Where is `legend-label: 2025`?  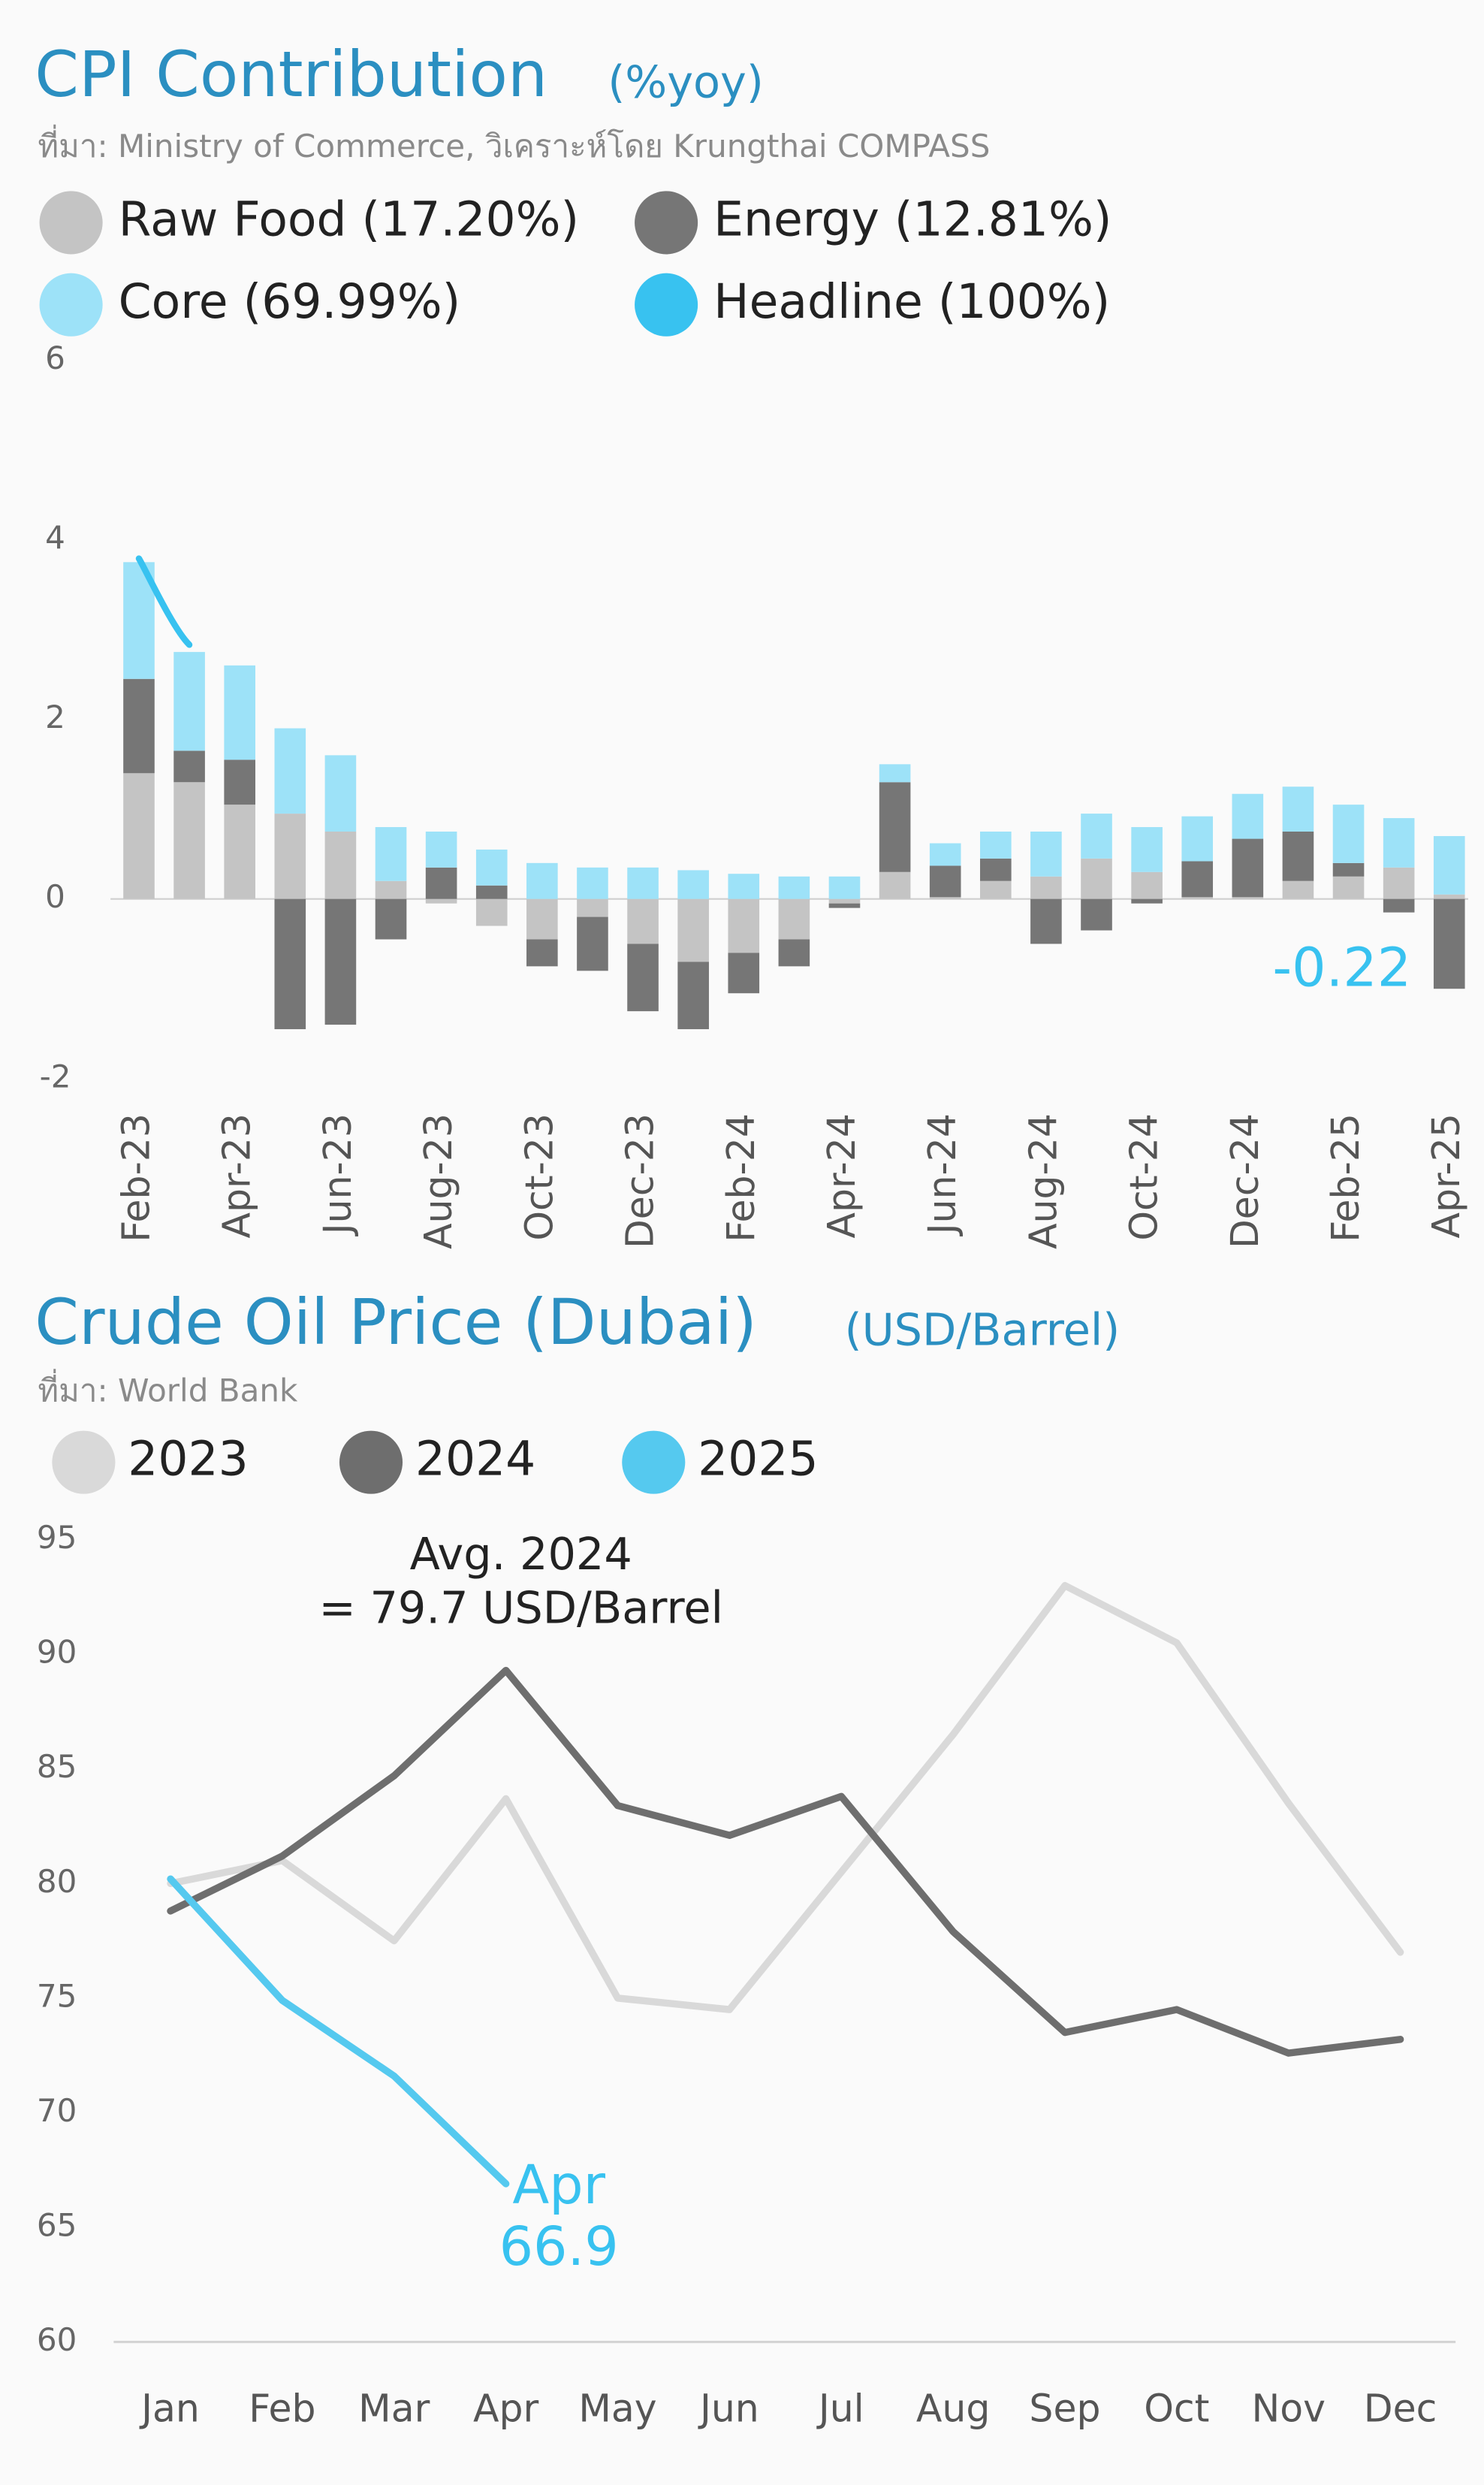 legend-label: 2025 is located at coordinates (758, 1459).